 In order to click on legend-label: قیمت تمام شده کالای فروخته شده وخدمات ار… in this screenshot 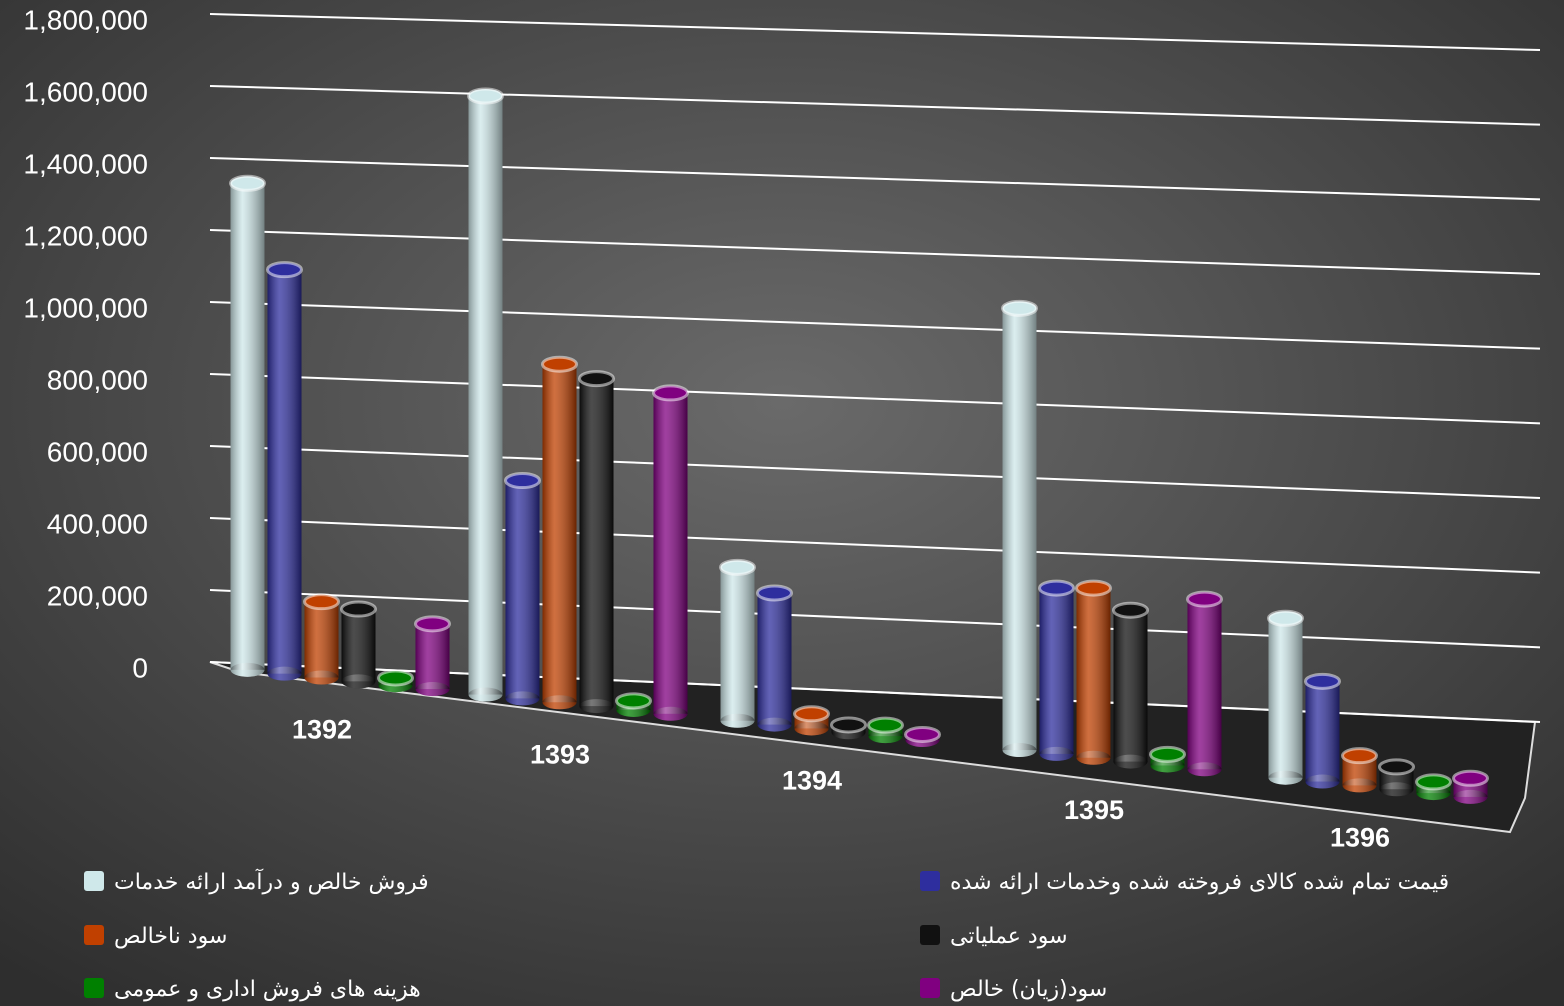, I will do `click(1199, 882)`.